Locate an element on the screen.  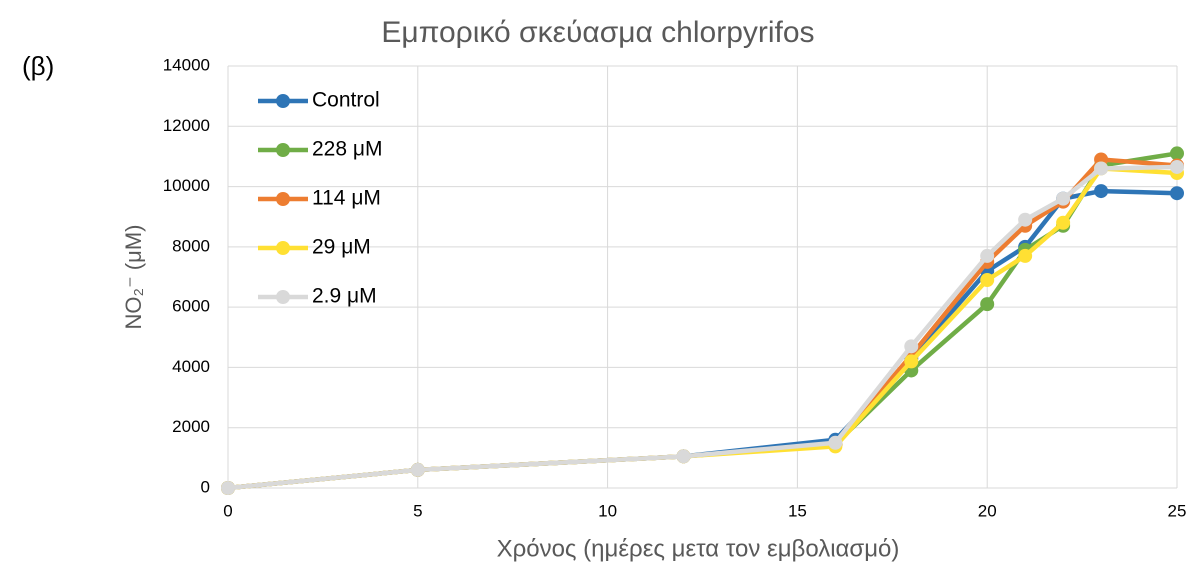
y-tick-label: 12000 is located at coordinates (186, 125).